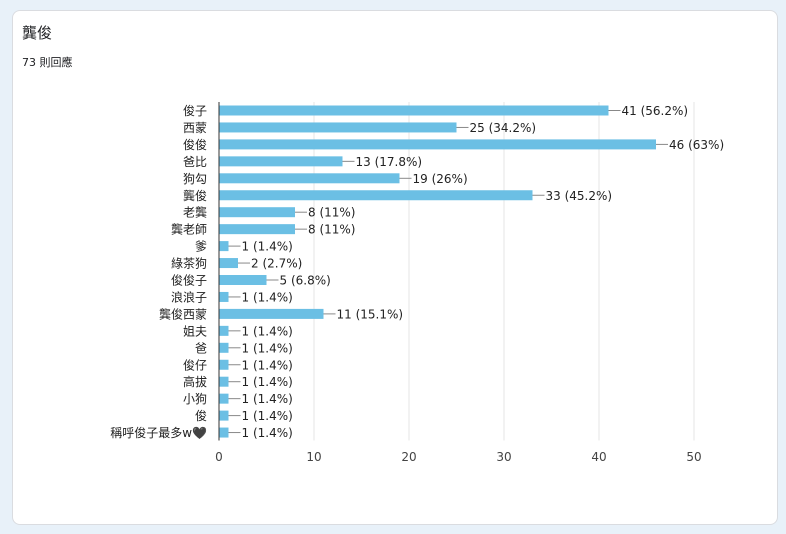 This screenshot has width=786, height=534. I want to click on category-label: 狗勾, so click(195, 179).